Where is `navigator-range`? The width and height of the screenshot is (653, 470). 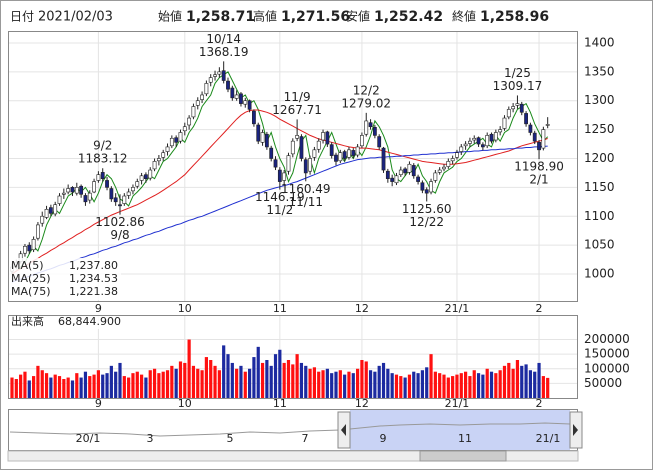
navigator-range is located at coordinates (460, 430).